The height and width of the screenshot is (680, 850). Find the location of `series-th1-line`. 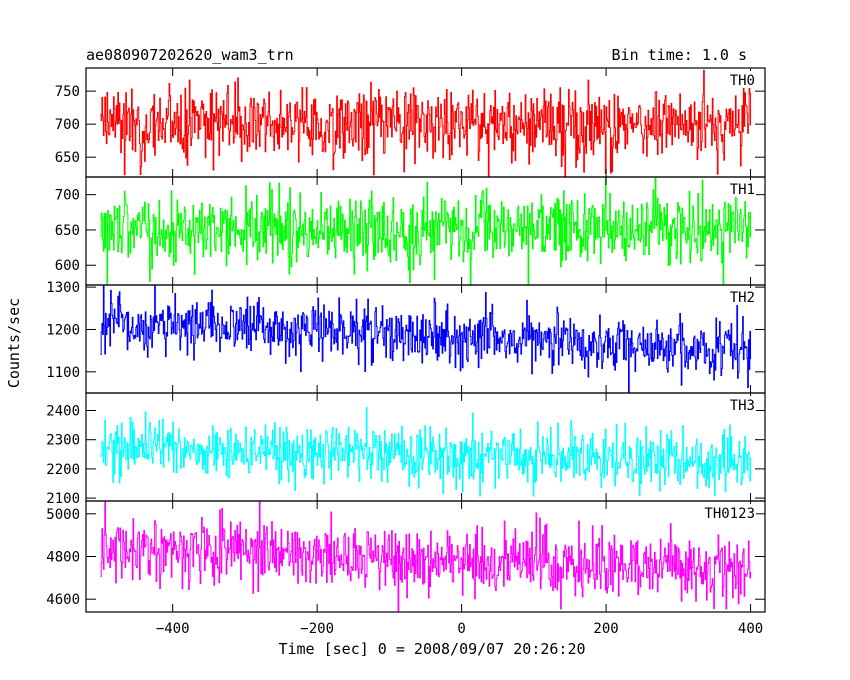

series-th1-line is located at coordinates (426, 231).